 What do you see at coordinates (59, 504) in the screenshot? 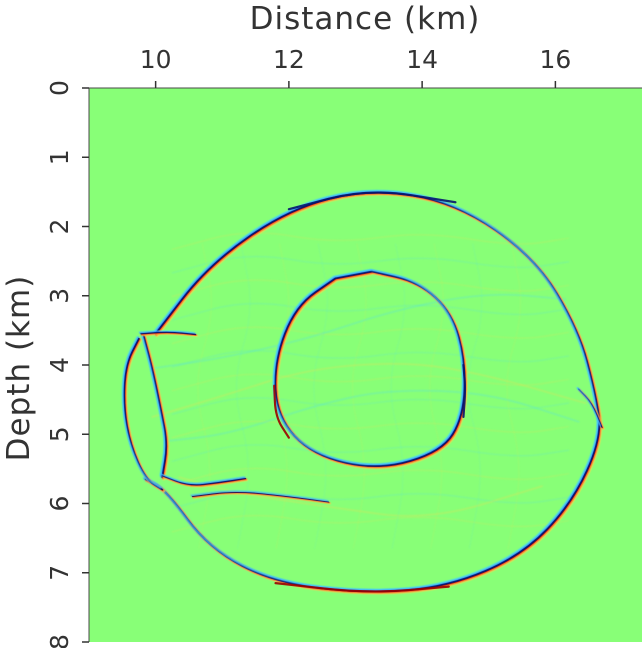
I see `y-tick-label: 6` at bounding box center [59, 504].